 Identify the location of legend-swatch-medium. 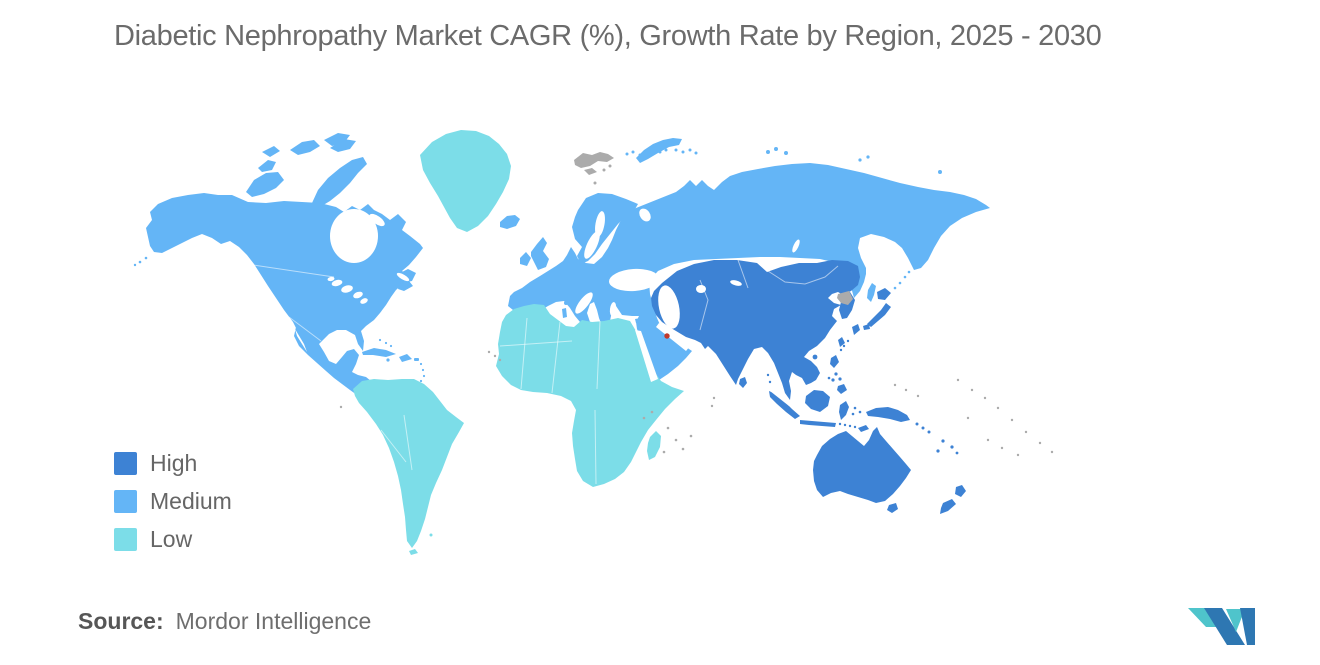
(125, 501).